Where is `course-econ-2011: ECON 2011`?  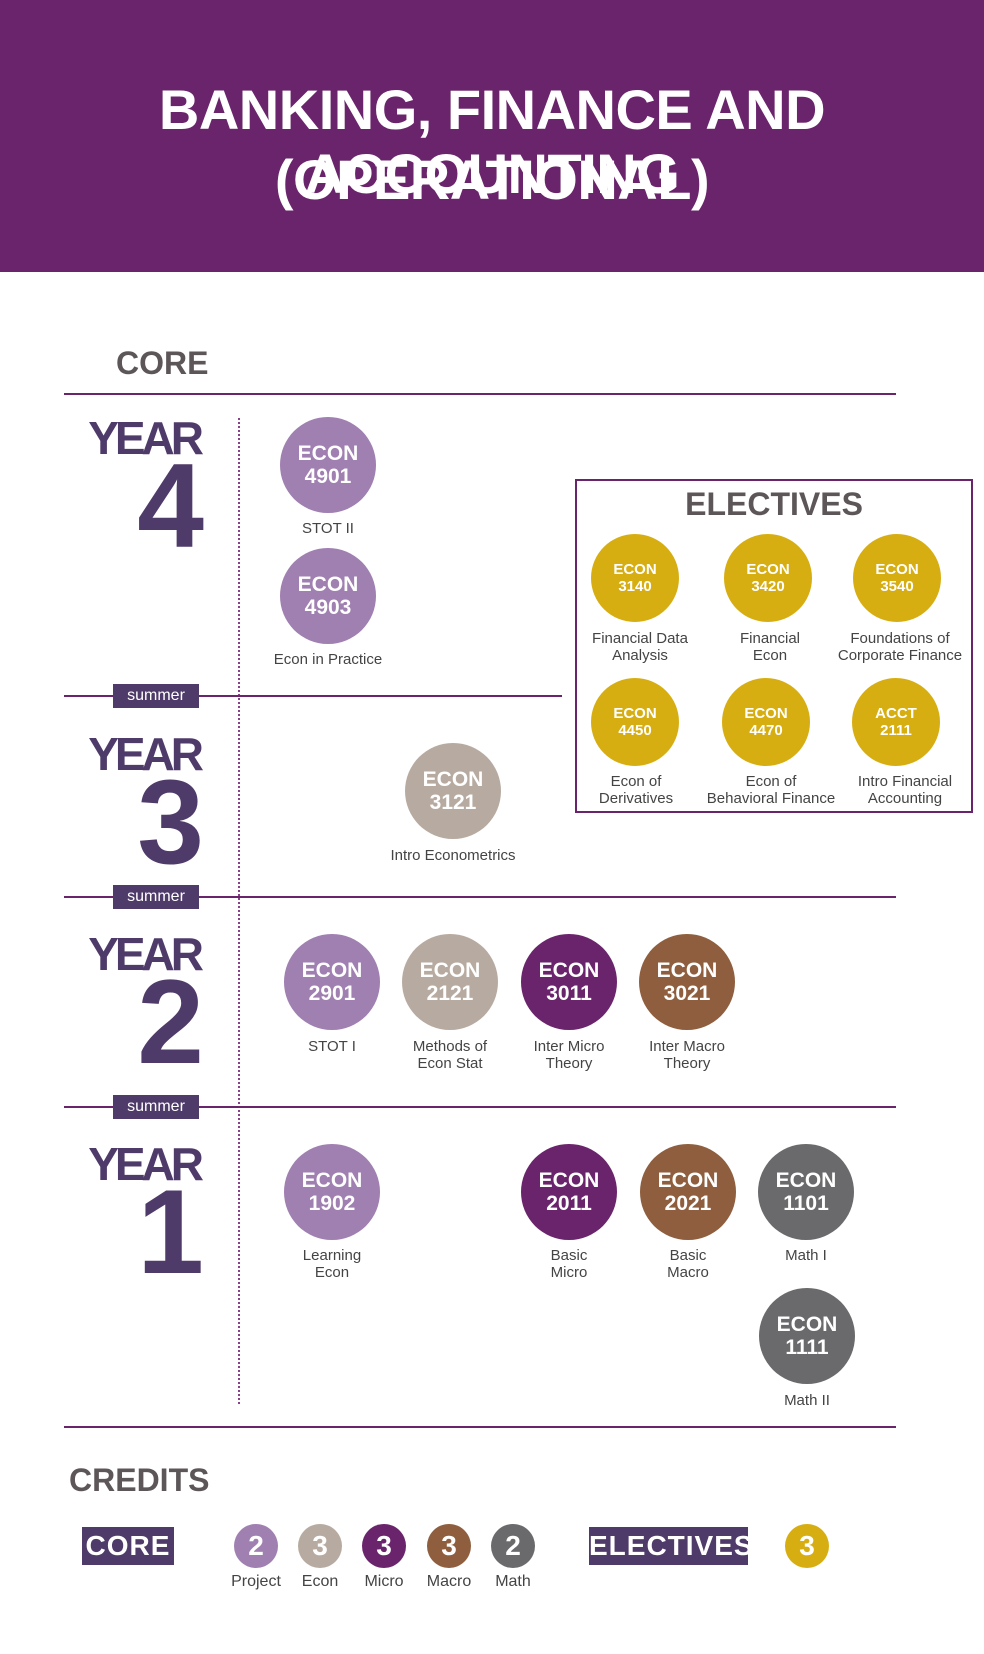
course-econ-2011: ECON 2011 is located at coordinates (569, 1192).